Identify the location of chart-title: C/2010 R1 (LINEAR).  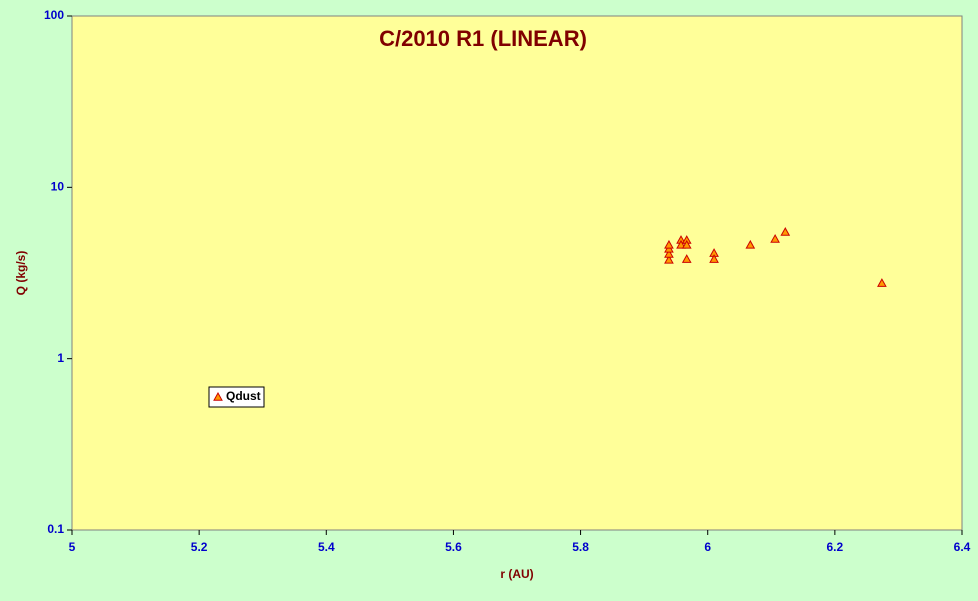
(483, 38).